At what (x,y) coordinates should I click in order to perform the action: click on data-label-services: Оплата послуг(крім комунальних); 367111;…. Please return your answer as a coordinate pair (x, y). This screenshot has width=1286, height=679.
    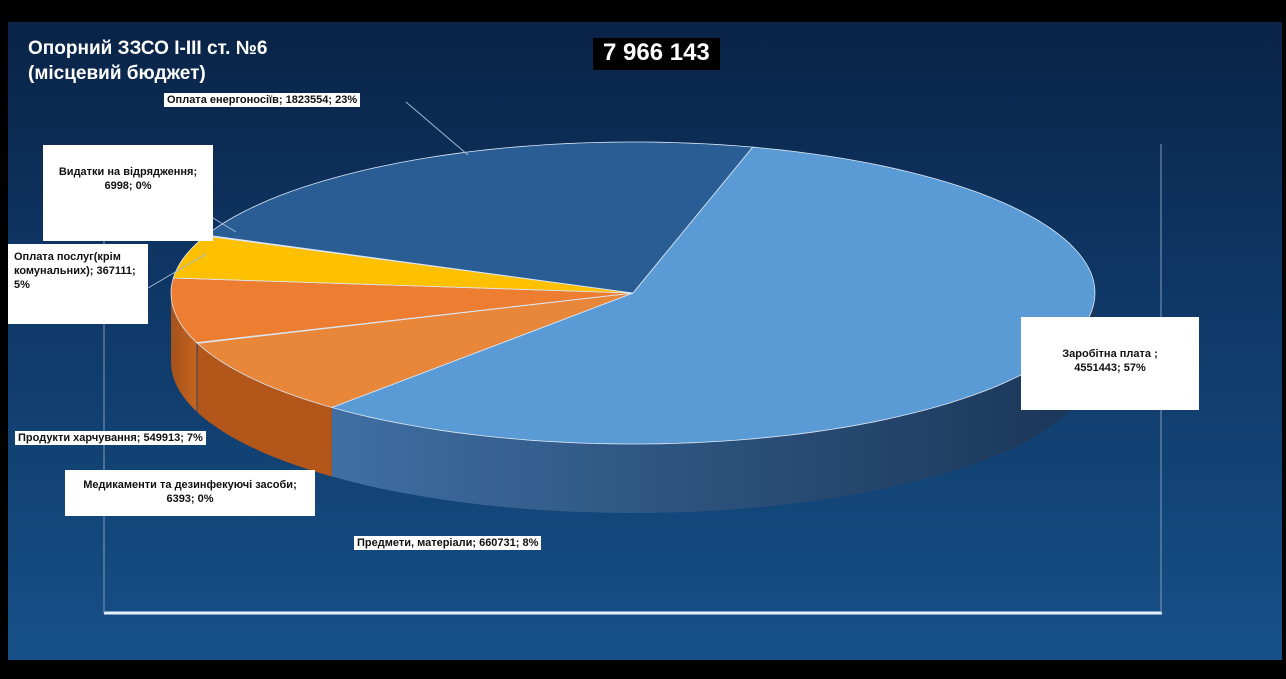
    Looking at the image, I should click on (78, 284).